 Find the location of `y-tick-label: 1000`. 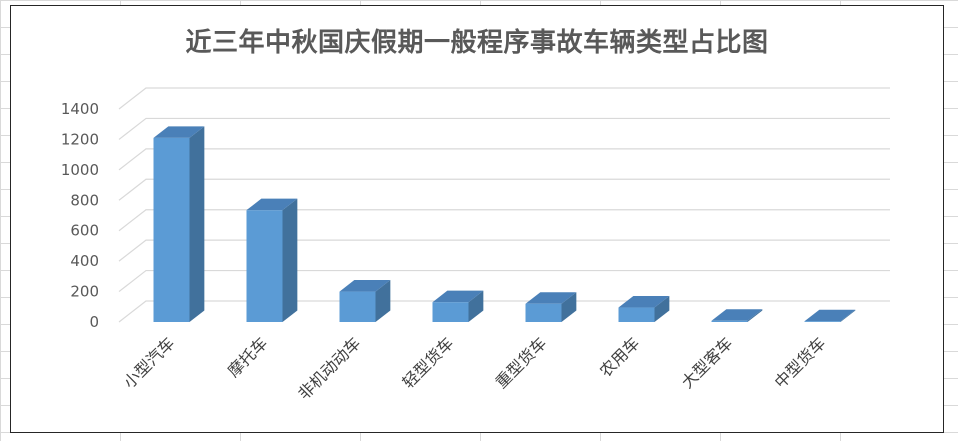

y-tick-label: 1000 is located at coordinates (80, 170).